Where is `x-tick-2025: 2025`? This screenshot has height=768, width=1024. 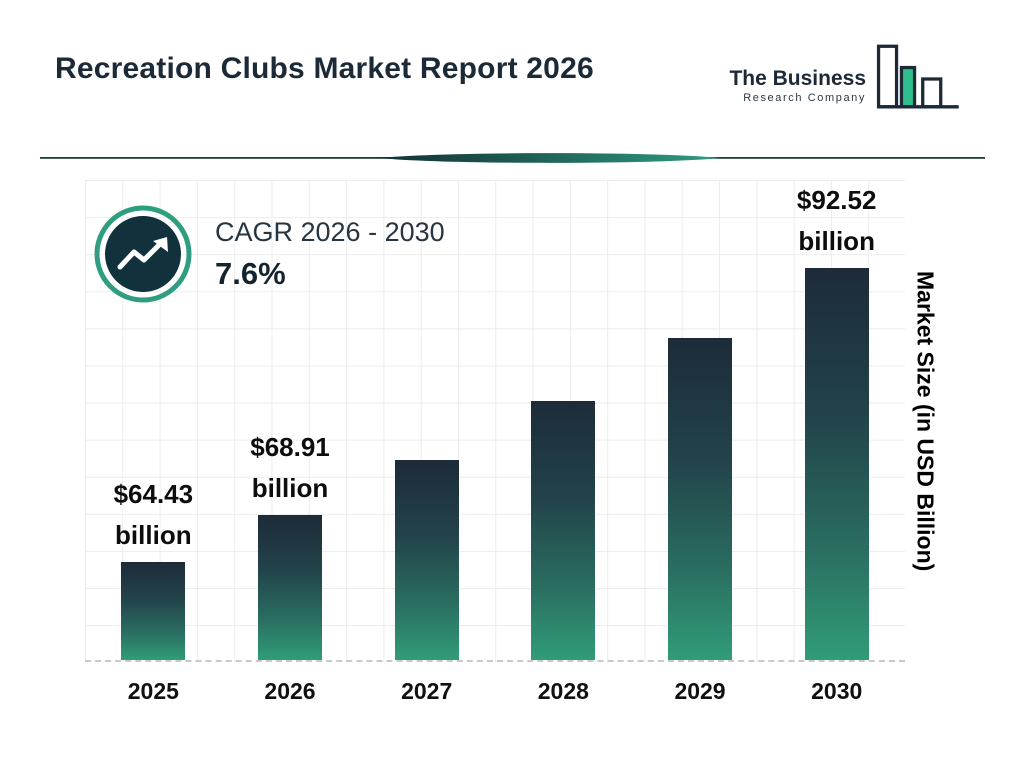 x-tick-2025: 2025 is located at coordinates (153, 691).